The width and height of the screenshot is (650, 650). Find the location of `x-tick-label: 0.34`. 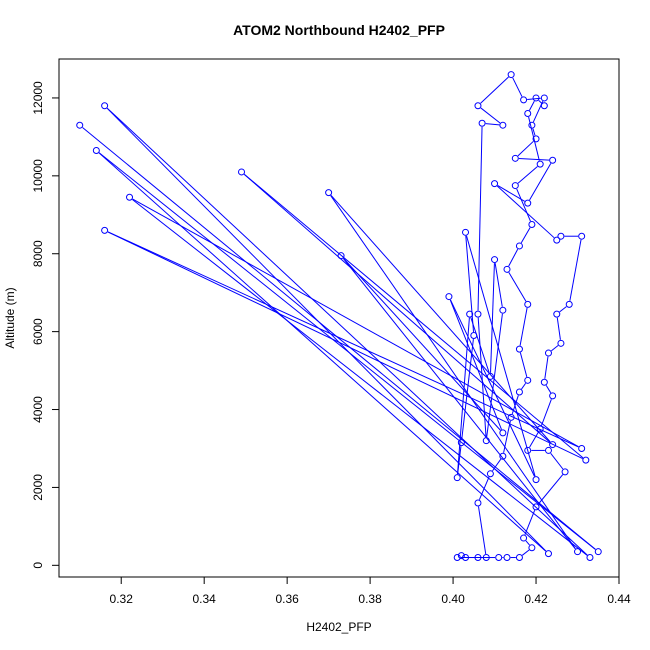

x-tick-label: 0.34 is located at coordinates (205, 599).